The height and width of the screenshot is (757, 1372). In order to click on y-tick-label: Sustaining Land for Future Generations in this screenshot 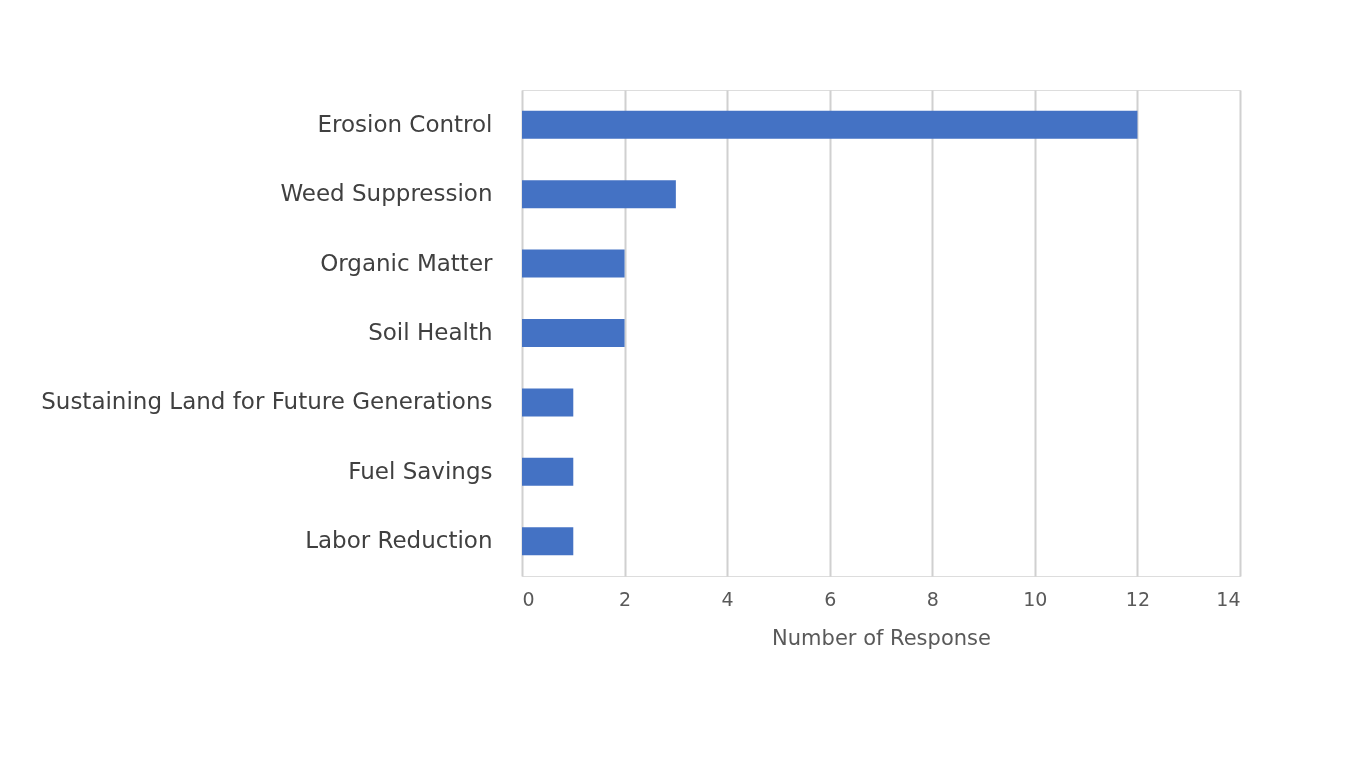, I will do `click(267, 401)`.